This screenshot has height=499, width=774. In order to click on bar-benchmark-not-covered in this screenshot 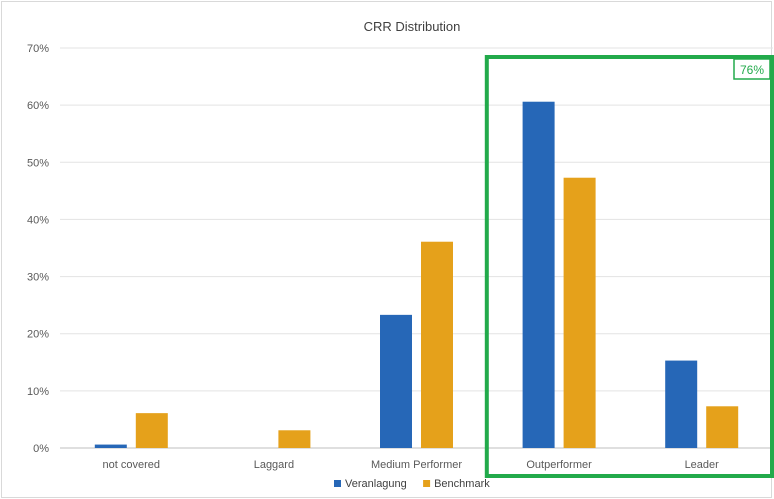, I will do `click(151, 430)`.